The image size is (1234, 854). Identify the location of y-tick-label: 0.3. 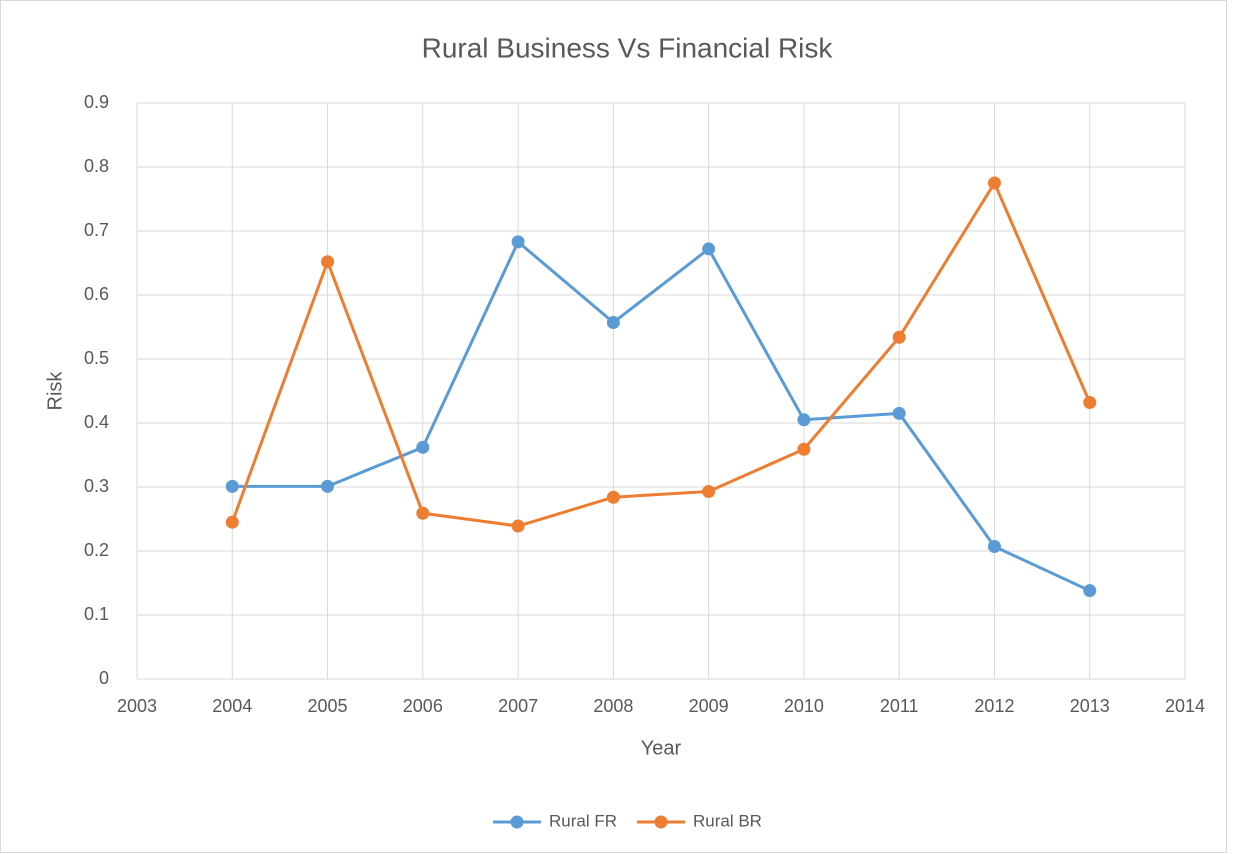
(96, 486).